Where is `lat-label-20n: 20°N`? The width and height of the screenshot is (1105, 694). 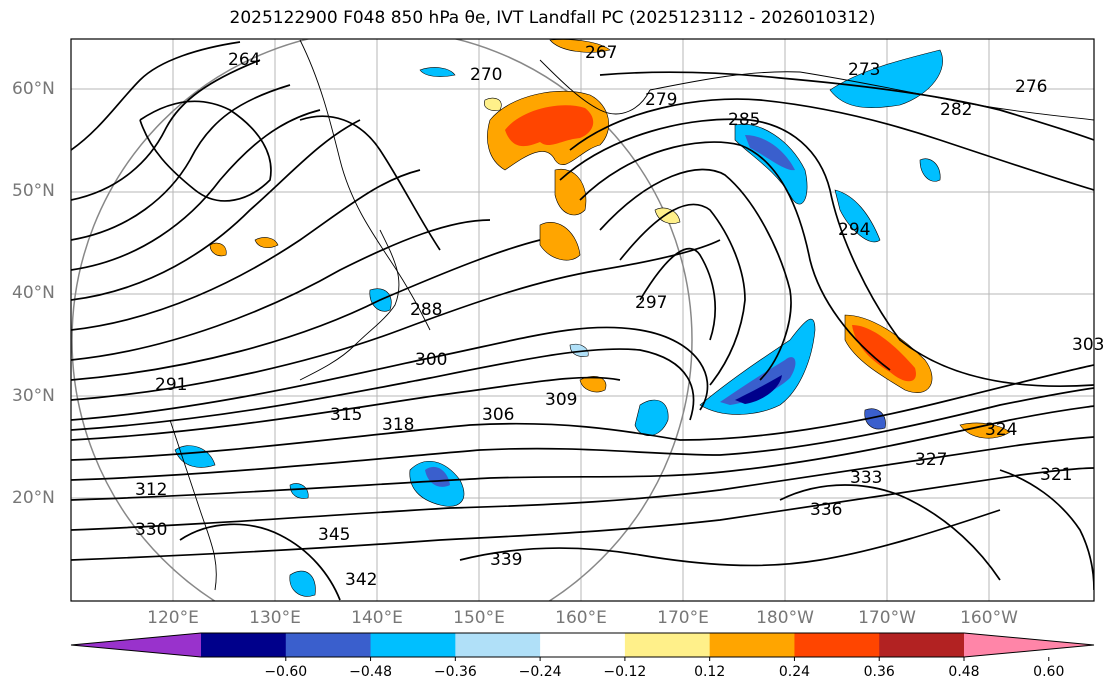 lat-label-20n: 20°N is located at coordinates (33, 498).